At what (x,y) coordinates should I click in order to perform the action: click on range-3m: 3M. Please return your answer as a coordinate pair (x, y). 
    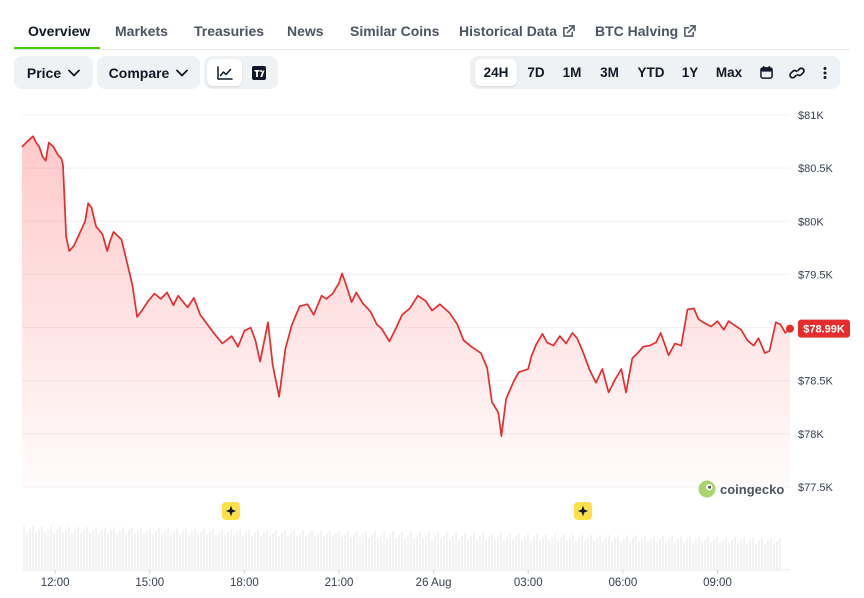
    Looking at the image, I should click on (609, 72).